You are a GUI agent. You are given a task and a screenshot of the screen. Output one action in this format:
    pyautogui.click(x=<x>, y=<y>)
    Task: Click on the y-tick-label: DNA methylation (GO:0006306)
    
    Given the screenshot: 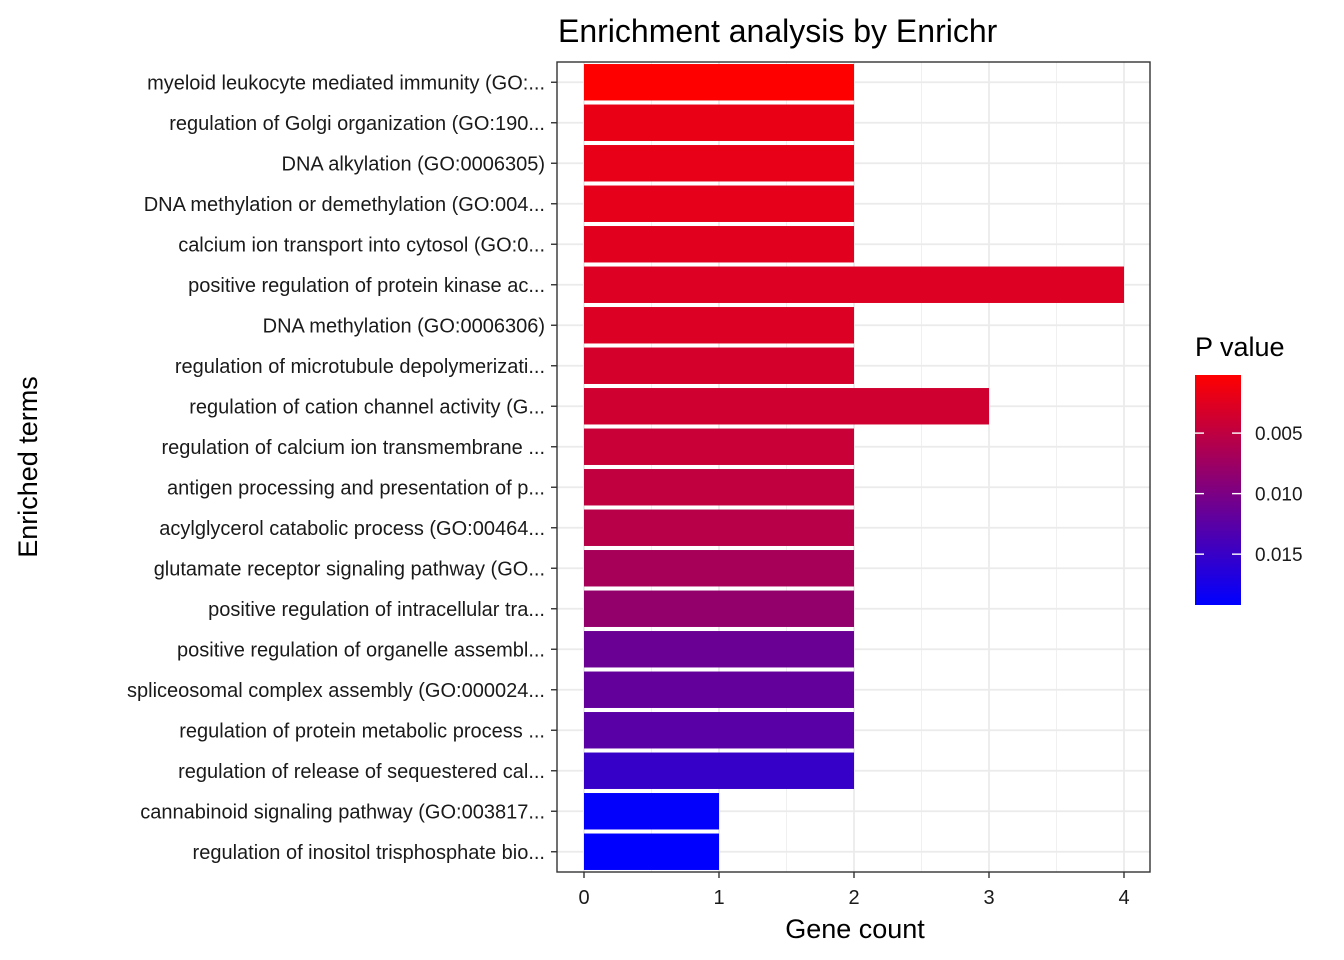 What is the action you would take?
    pyautogui.click(x=404, y=326)
    